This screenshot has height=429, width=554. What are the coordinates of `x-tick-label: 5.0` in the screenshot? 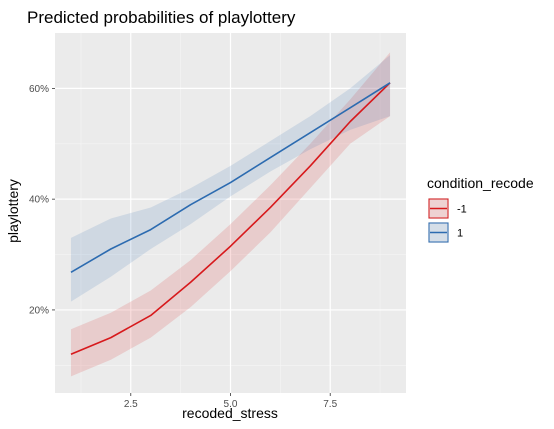 It's located at (231, 404).